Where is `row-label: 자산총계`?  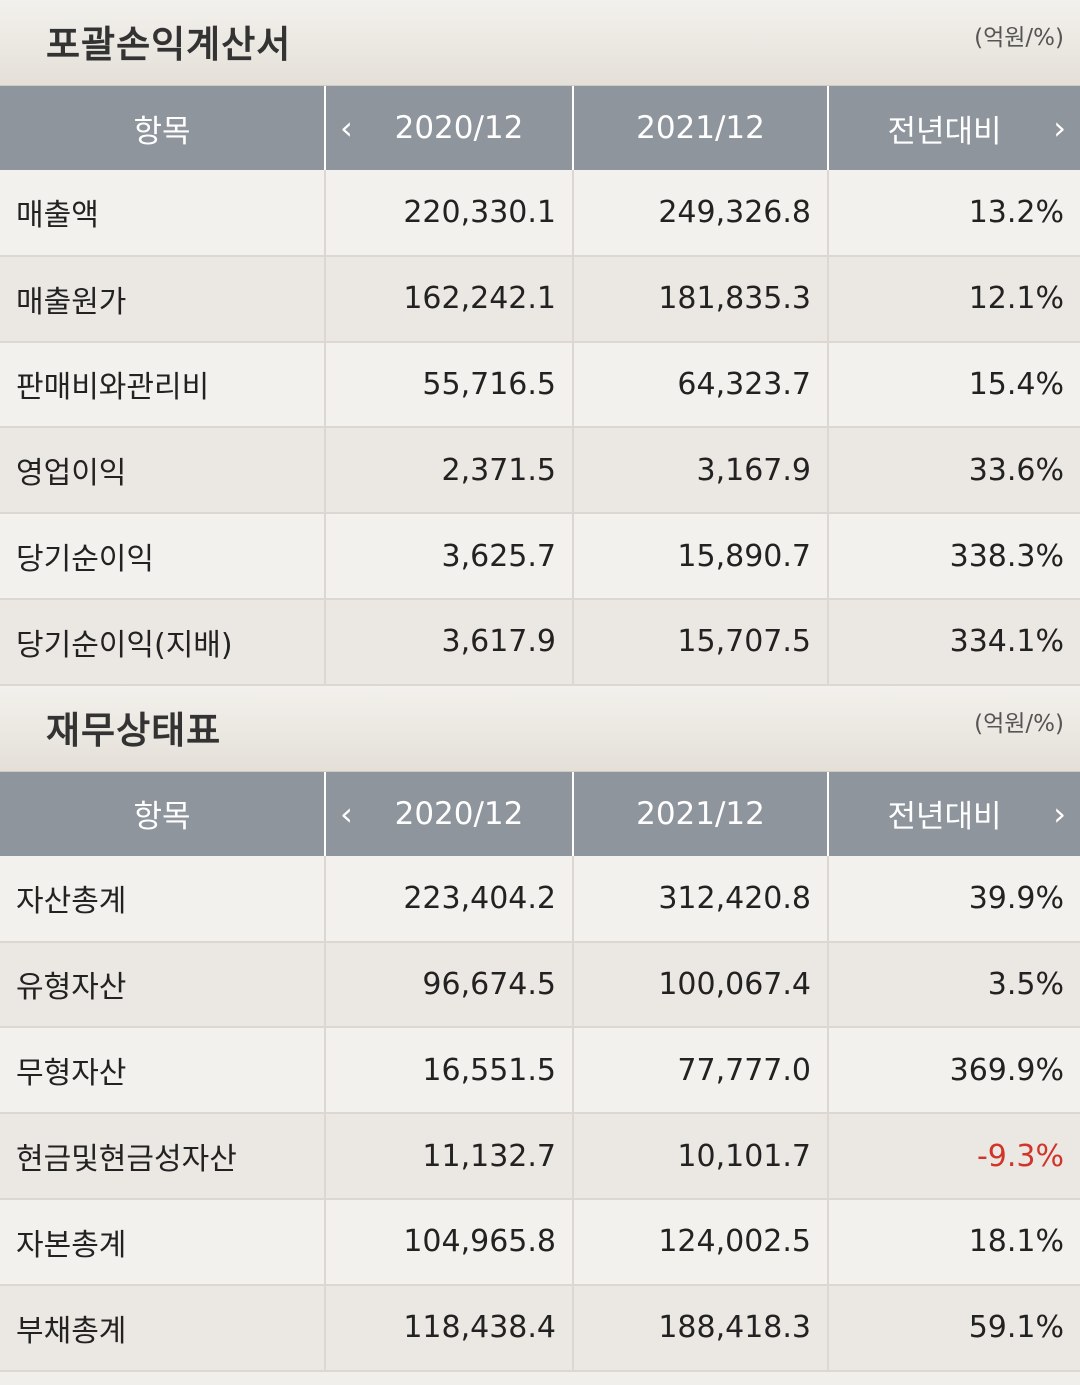 row-label: 자산총계 is located at coordinates (163, 898).